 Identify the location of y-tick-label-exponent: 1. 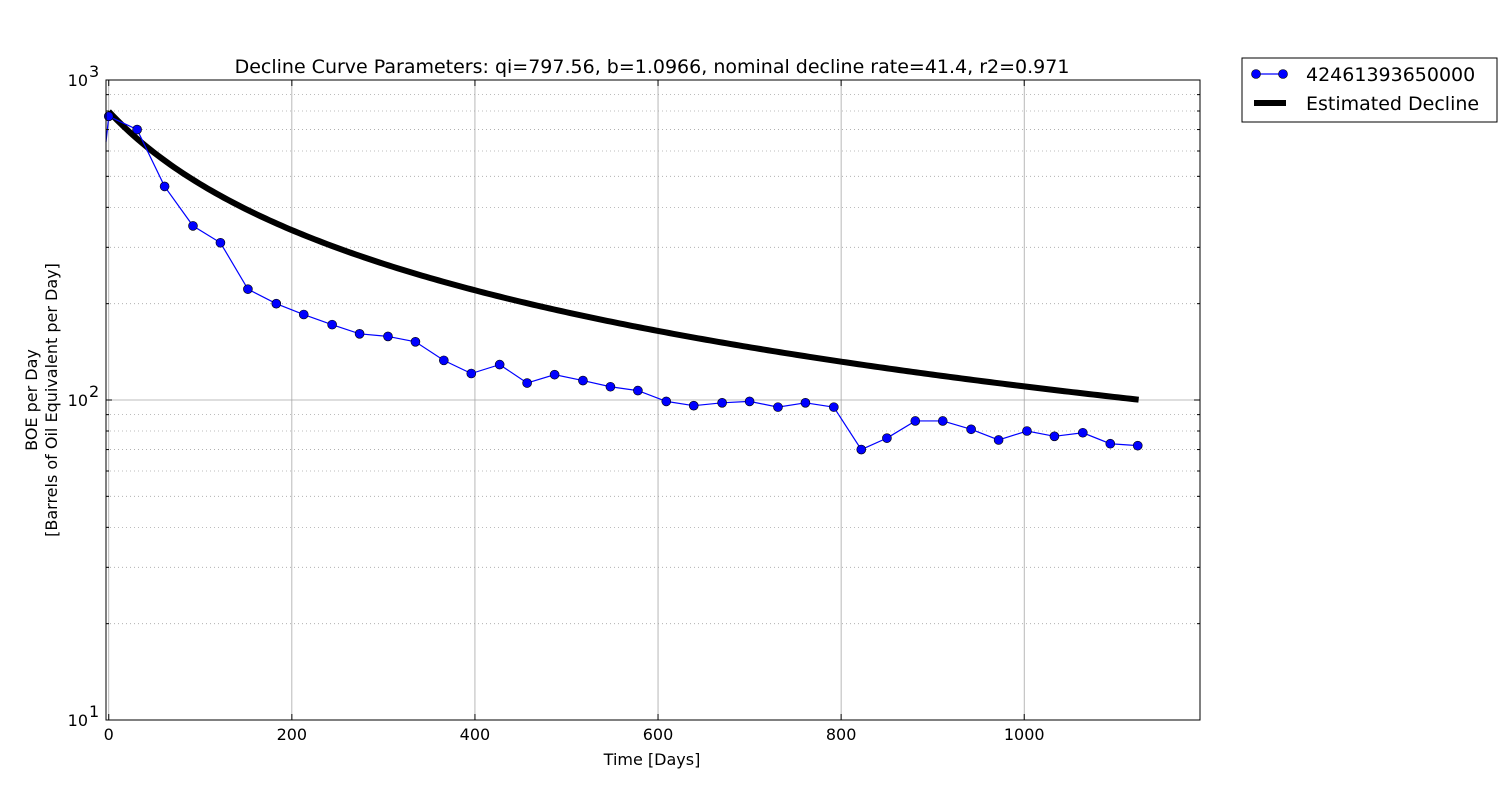
(94, 711).